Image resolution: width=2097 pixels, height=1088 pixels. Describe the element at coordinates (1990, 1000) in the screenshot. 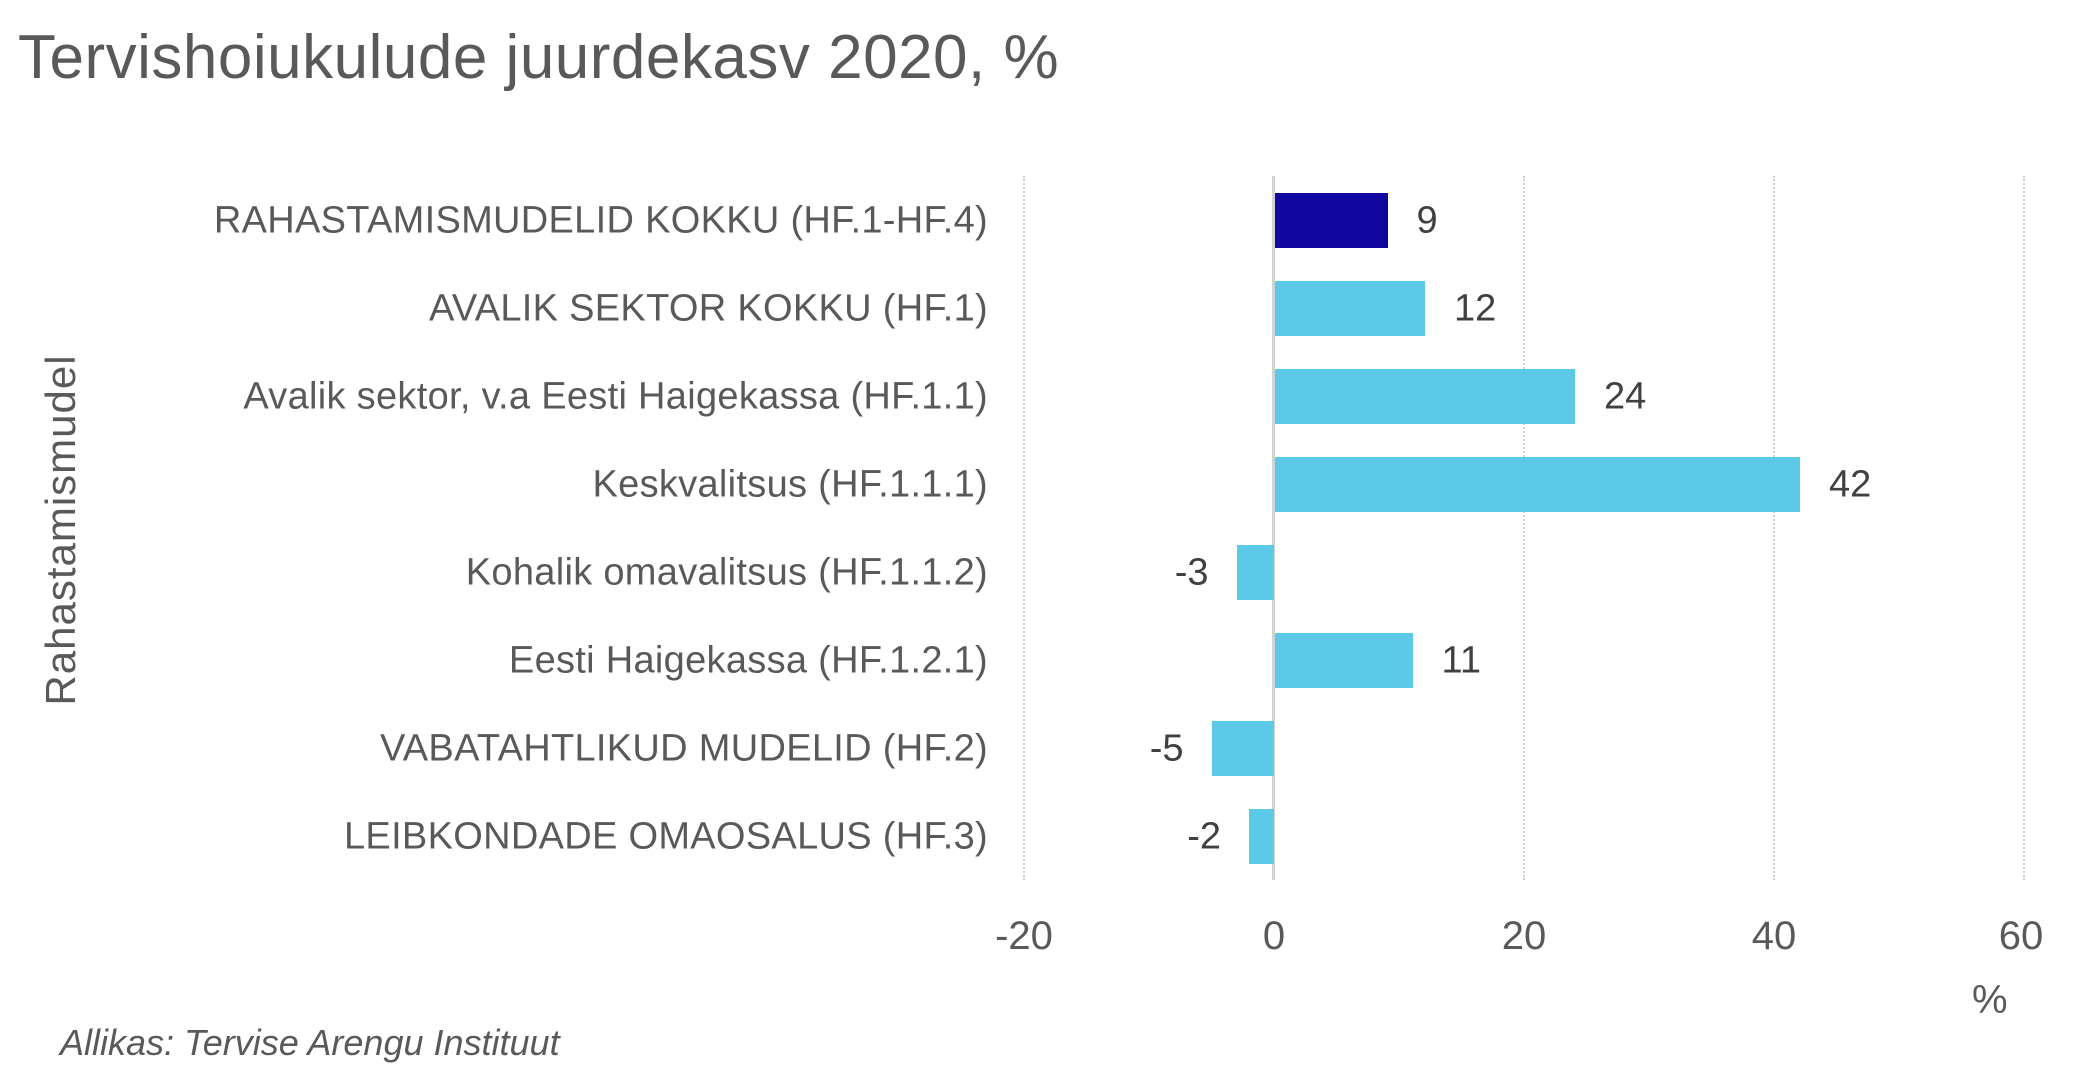

I see `x-axis-label: %` at that location.